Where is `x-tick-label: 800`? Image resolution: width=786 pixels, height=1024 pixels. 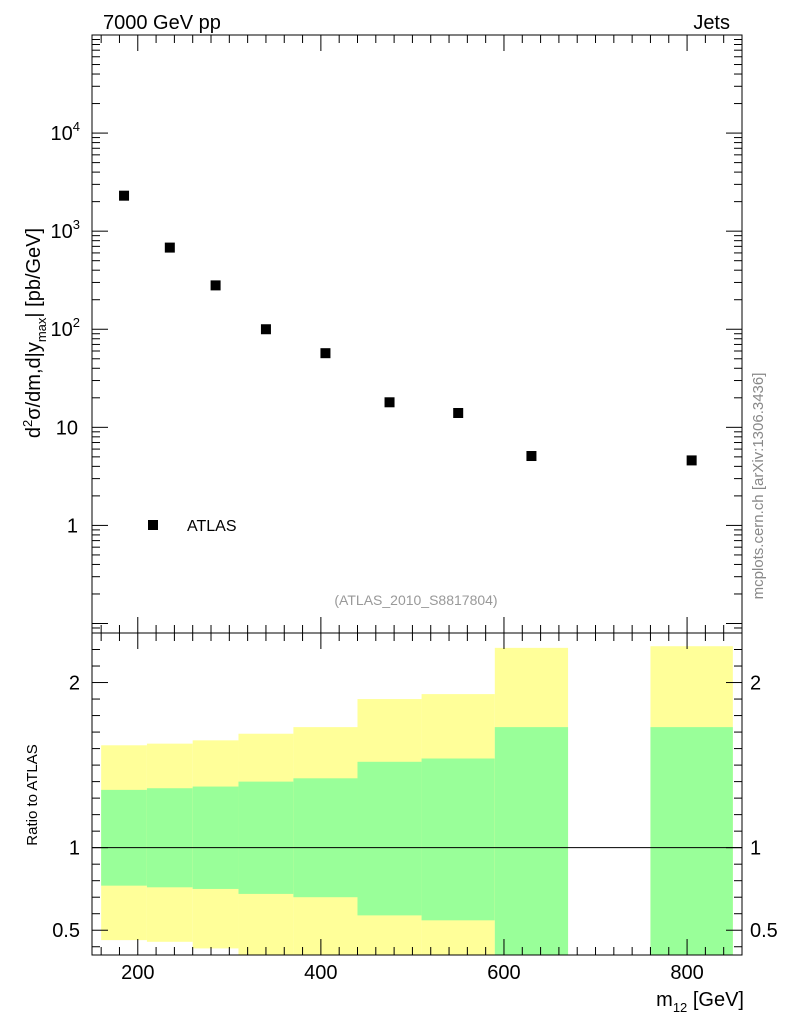
x-tick-label: 800 is located at coordinates (686, 973).